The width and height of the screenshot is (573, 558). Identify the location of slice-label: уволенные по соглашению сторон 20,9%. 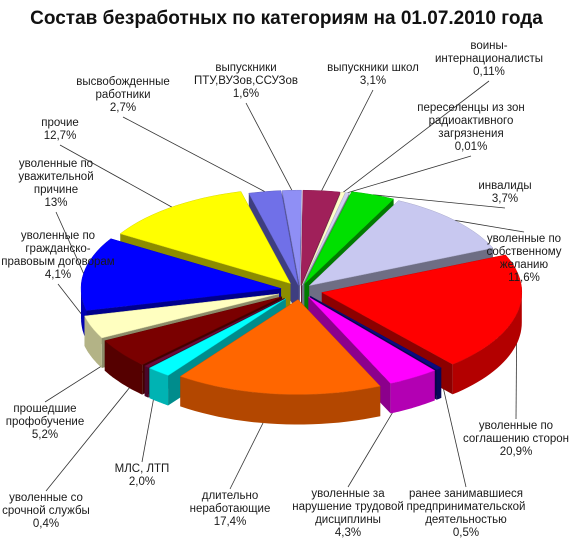
(516, 439).